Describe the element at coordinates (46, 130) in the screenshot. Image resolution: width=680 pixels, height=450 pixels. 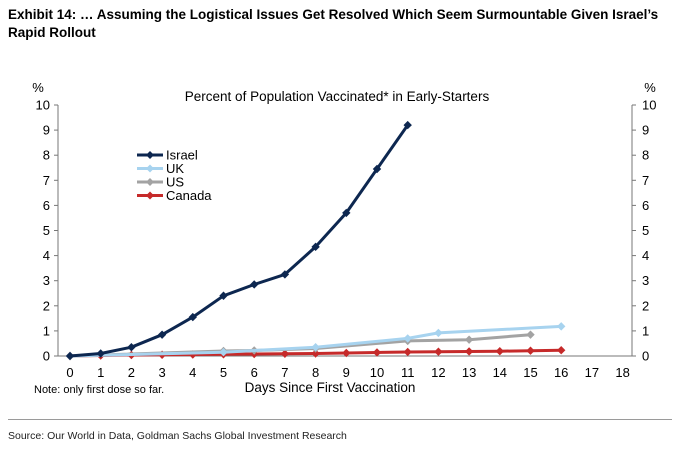
I see `y-tick-label-left: 9` at that location.